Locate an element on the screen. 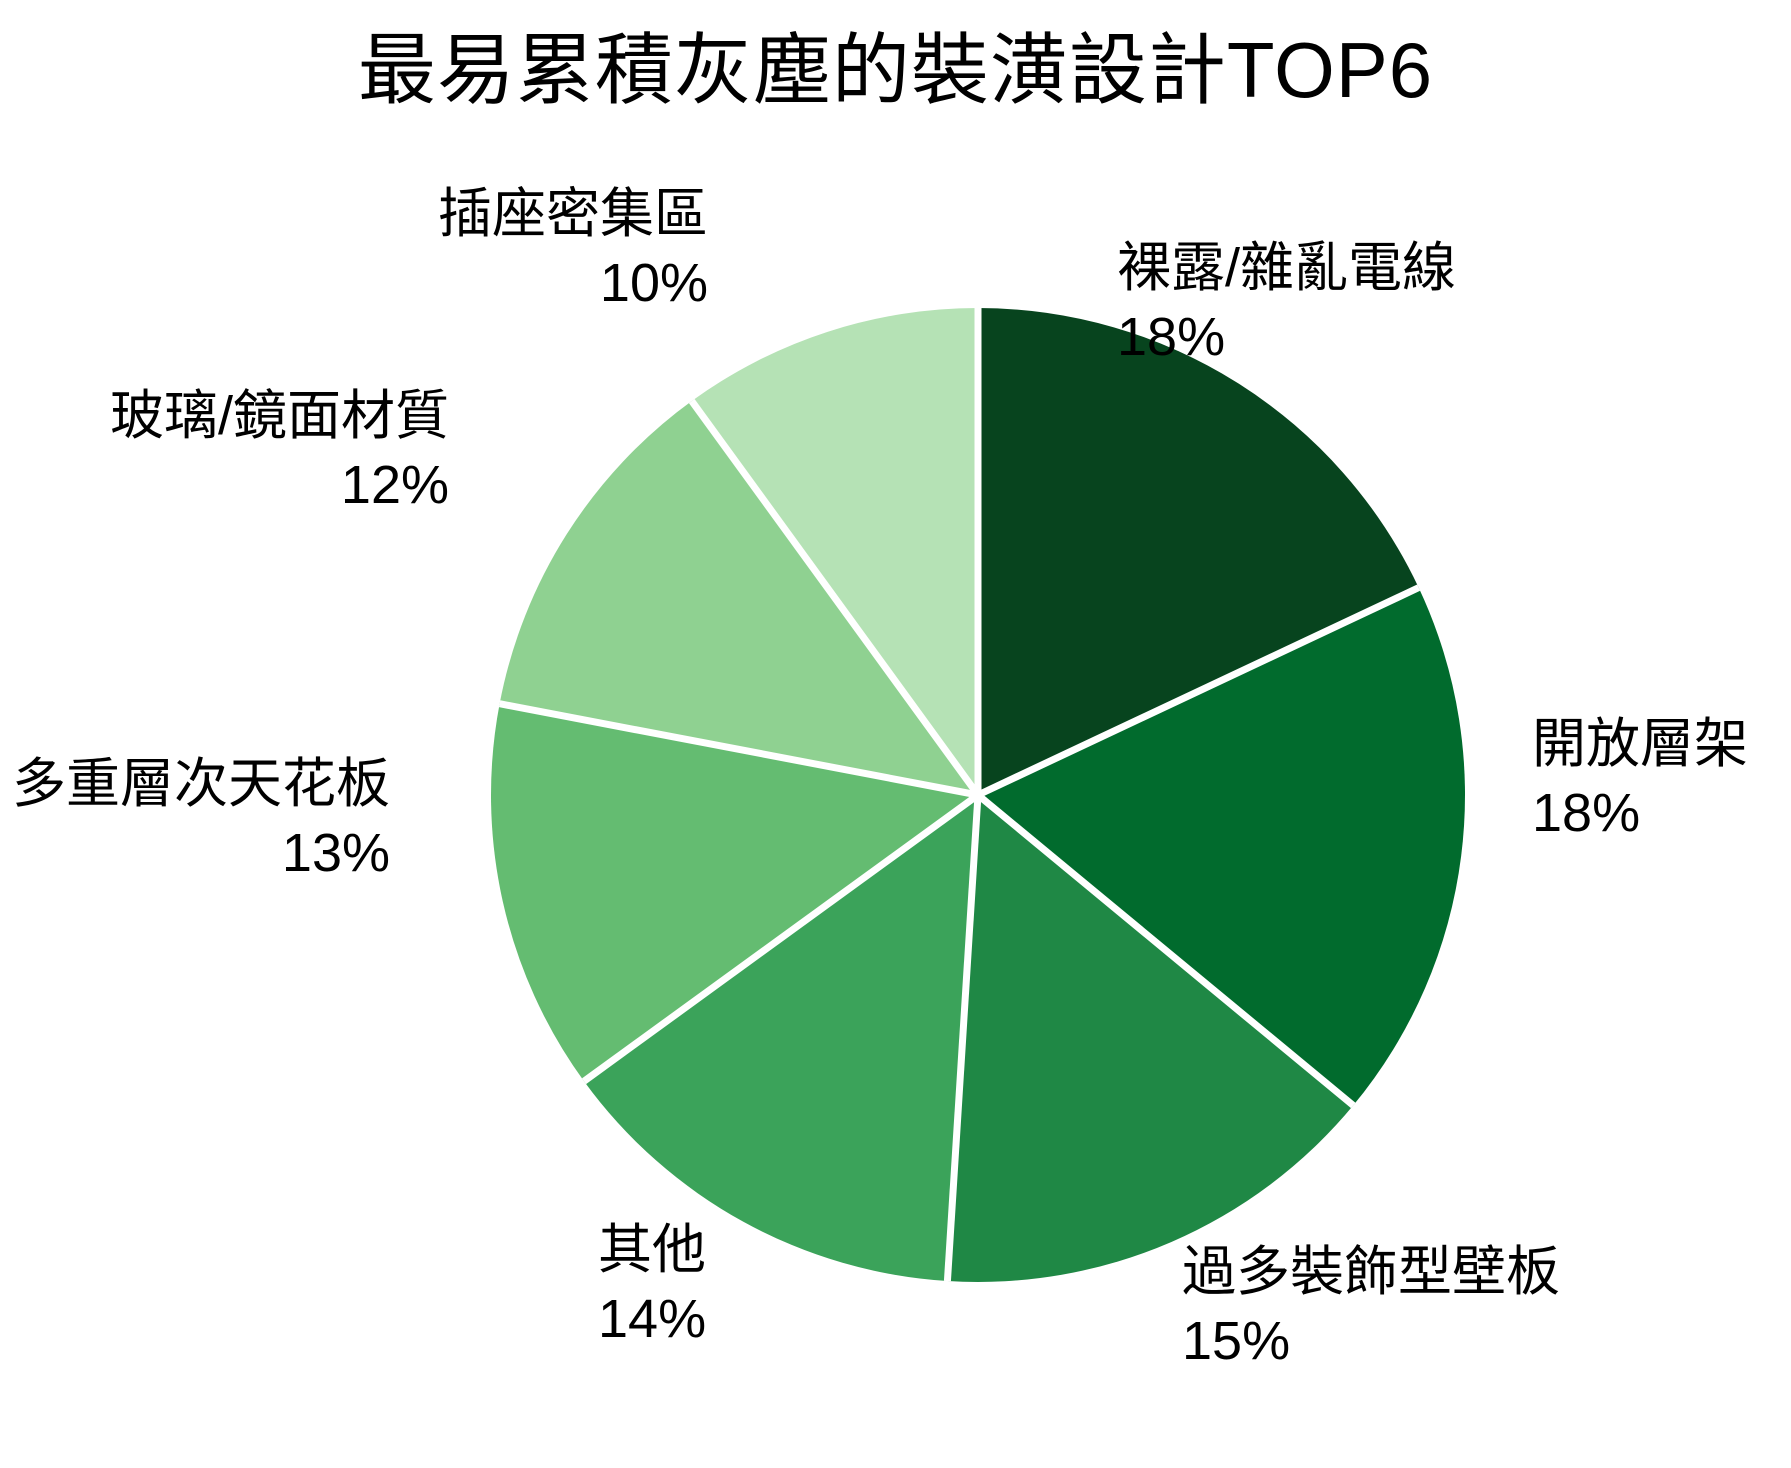 This screenshot has width=1791, height=1468. slice-name: 多重層次天花板 is located at coordinates (201, 784).